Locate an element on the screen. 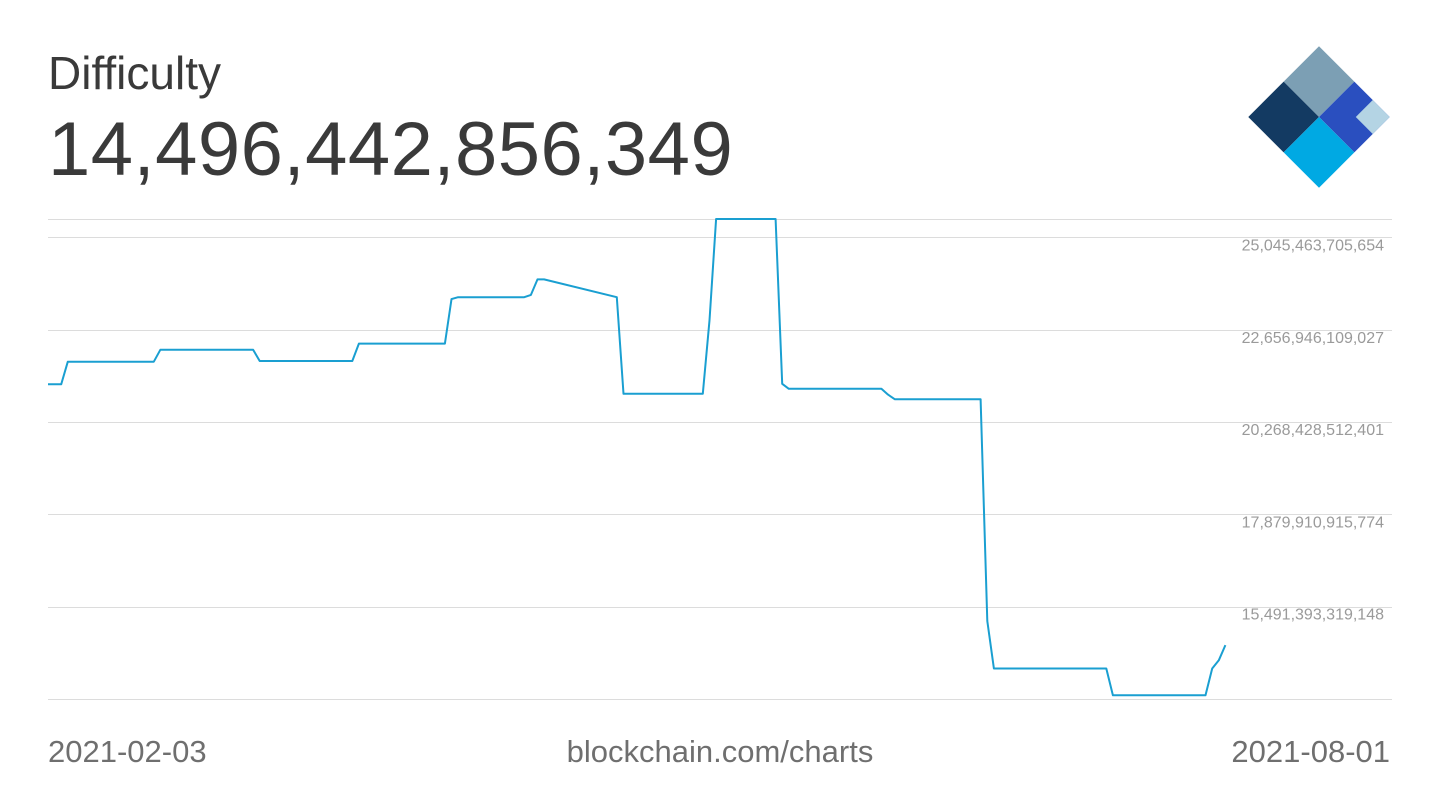 Image resolution: width=1440 pixels, height=810 pixels. logo-left-block is located at coordinates (1283, 117).